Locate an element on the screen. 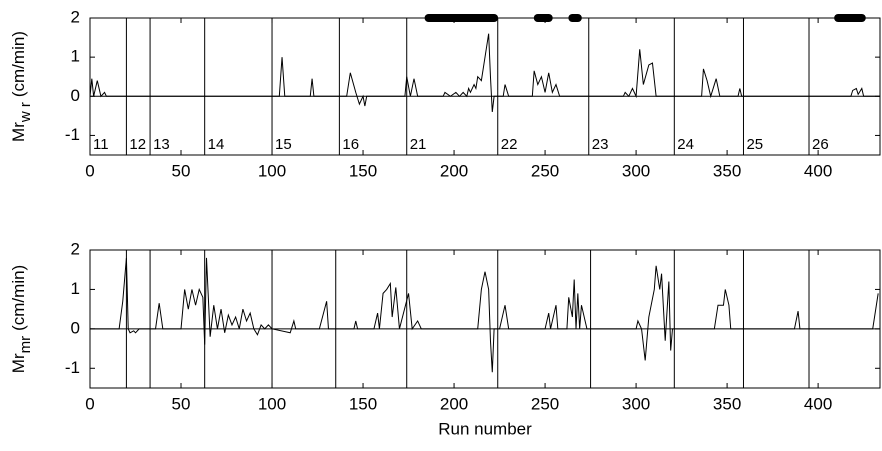  run-label: 16 is located at coordinates (350, 144).